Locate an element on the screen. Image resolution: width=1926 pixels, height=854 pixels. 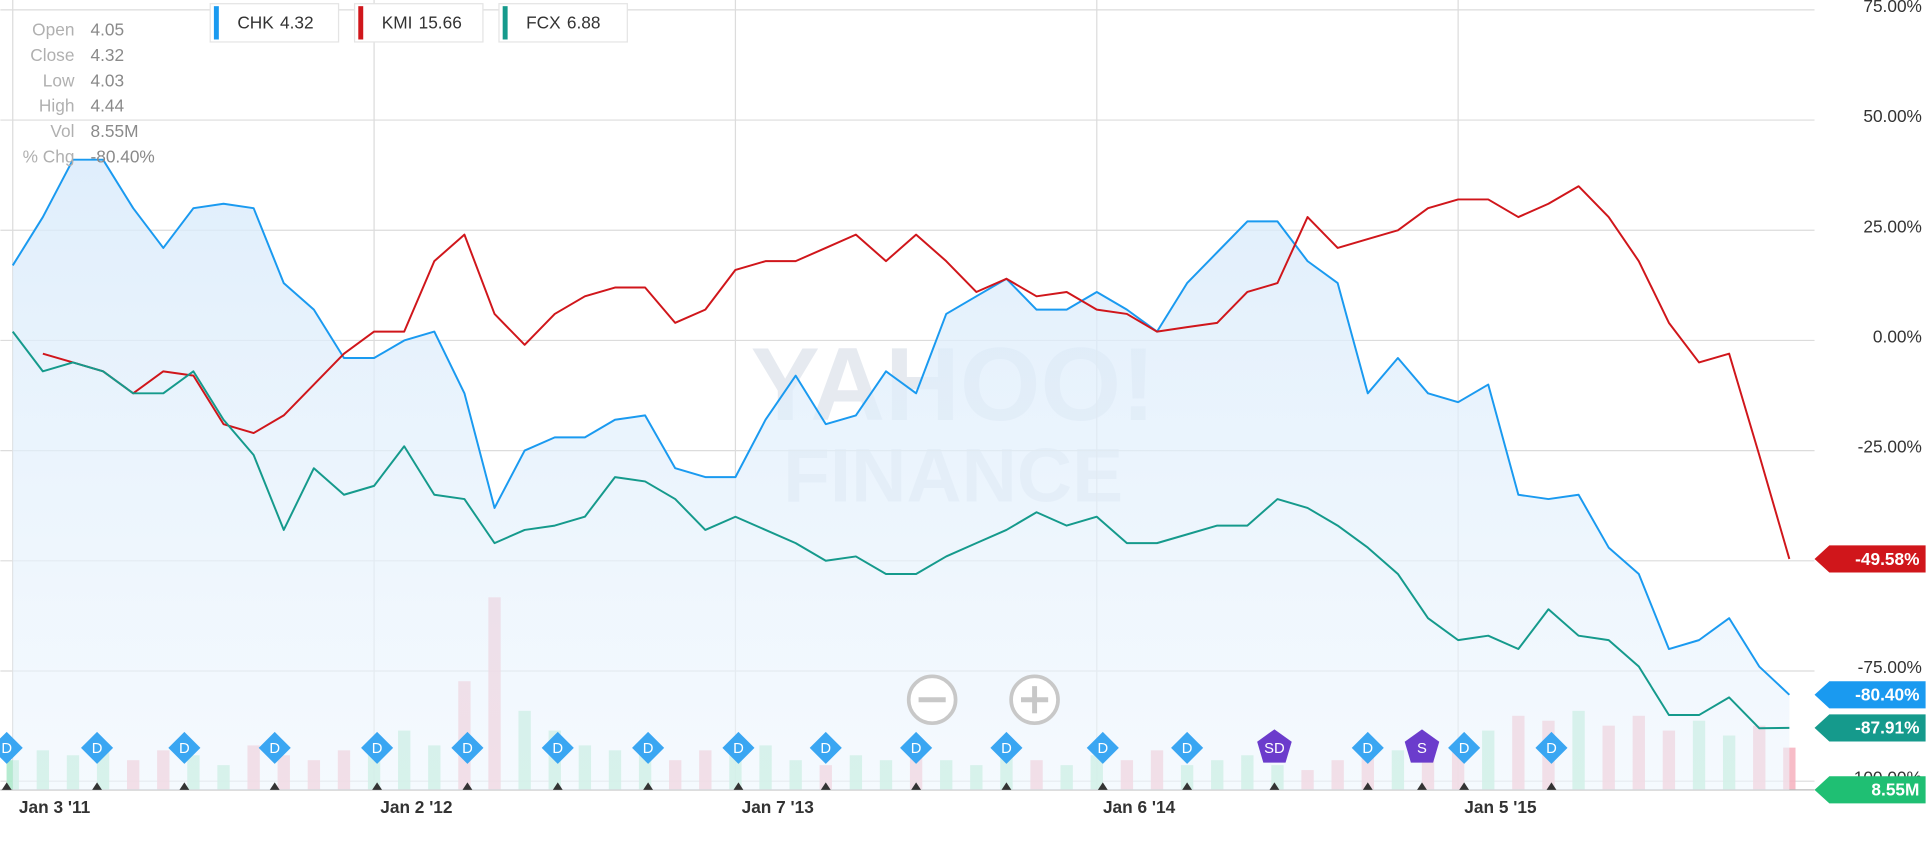
y-tick-label: 0.00% is located at coordinates (1897, 337).